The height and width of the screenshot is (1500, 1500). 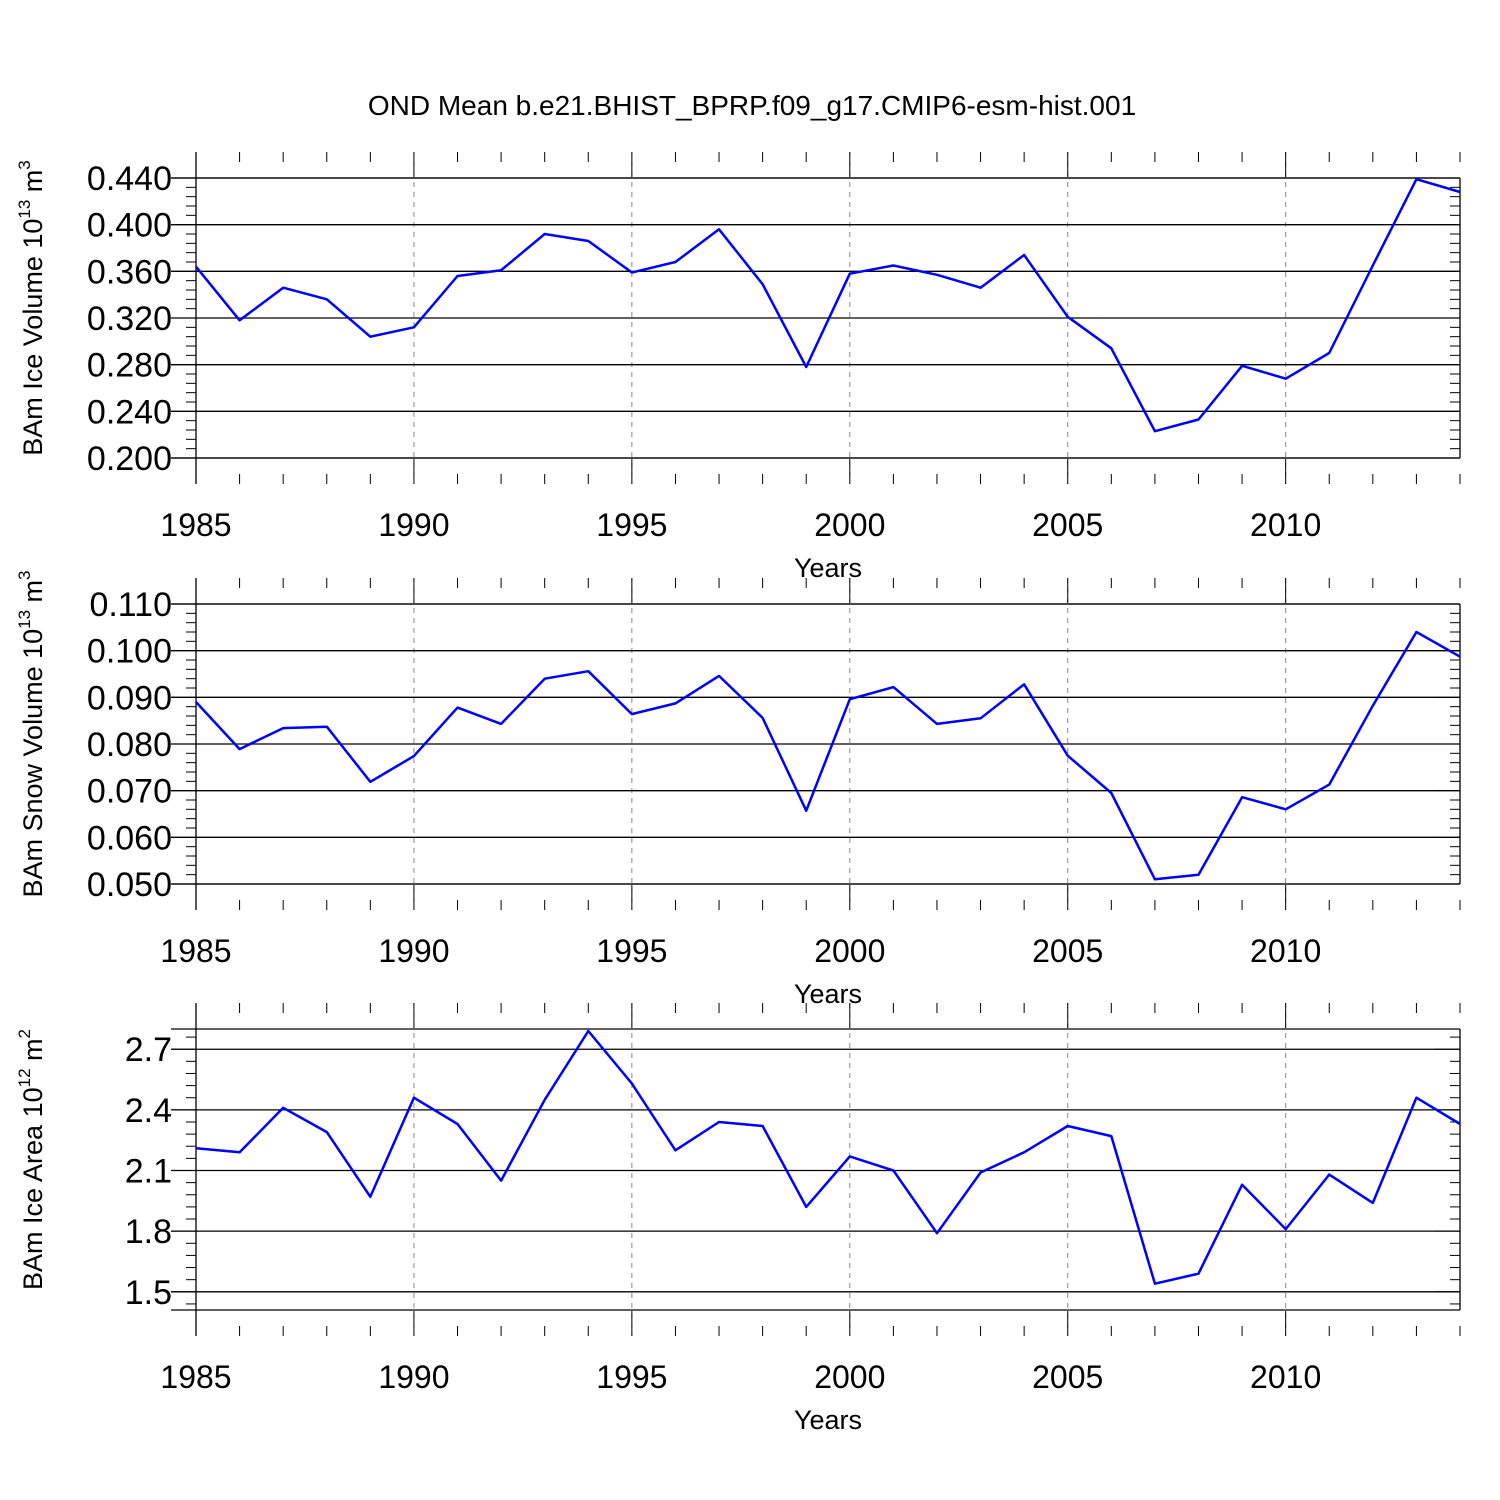 What do you see at coordinates (129, 272) in the screenshot?
I see `y-tick-label: 0.360` at bounding box center [129, 272].